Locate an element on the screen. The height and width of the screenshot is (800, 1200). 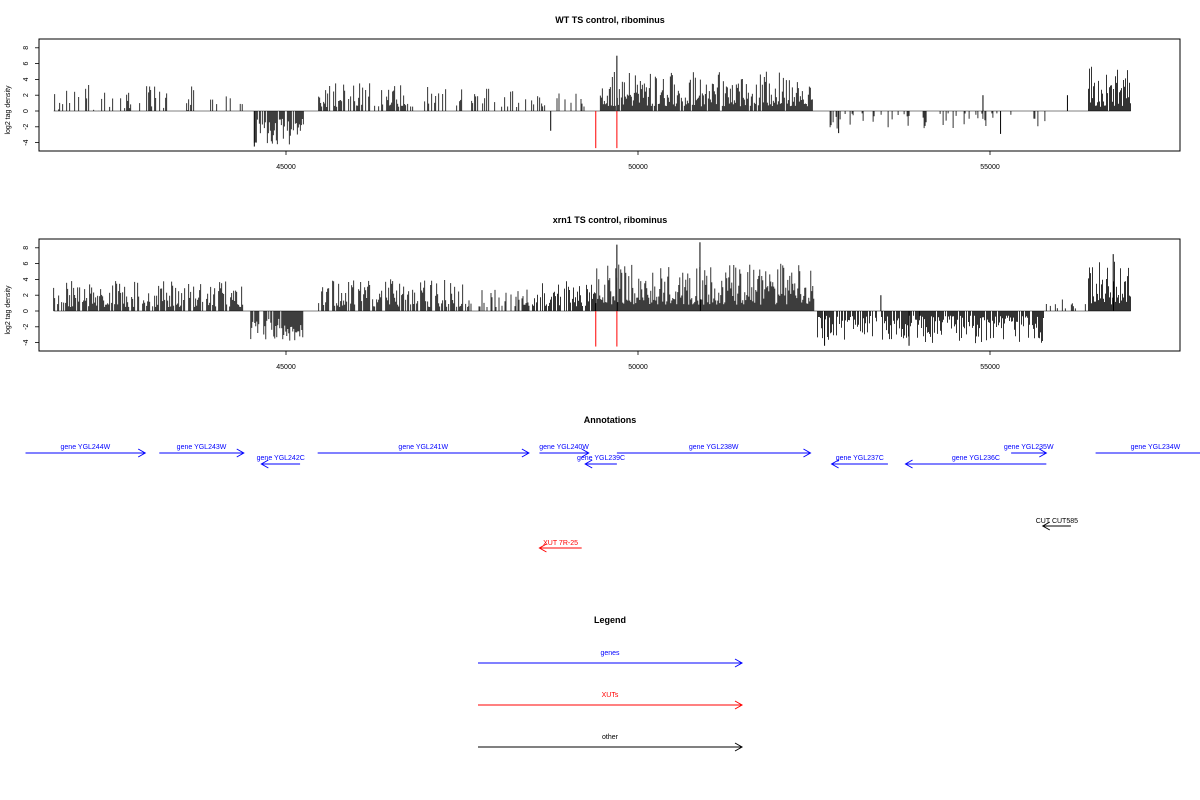
panel-title: WT TS control, ribominus is located at coordinates (610, 20).